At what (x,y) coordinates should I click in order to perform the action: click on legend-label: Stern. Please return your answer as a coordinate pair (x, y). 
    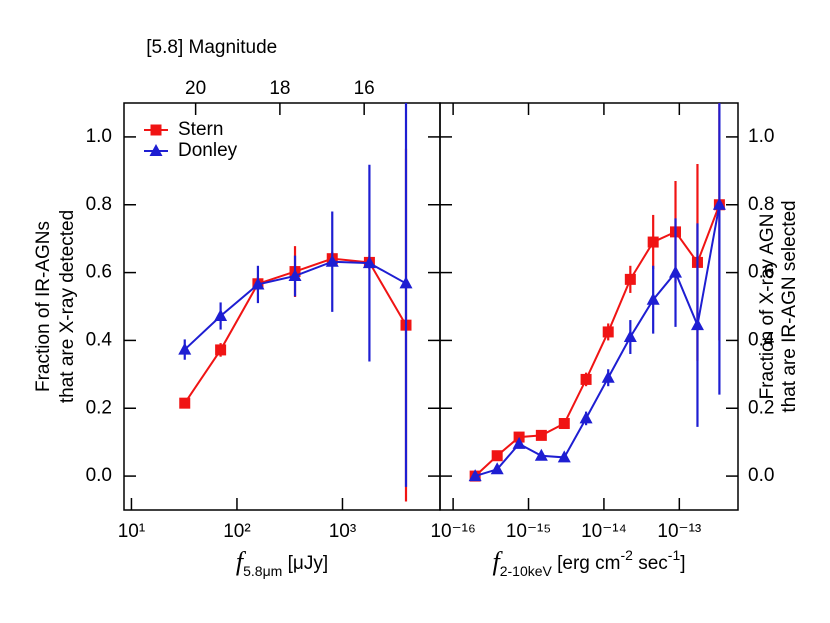
    Looking at the image, I should click on (200, 129).